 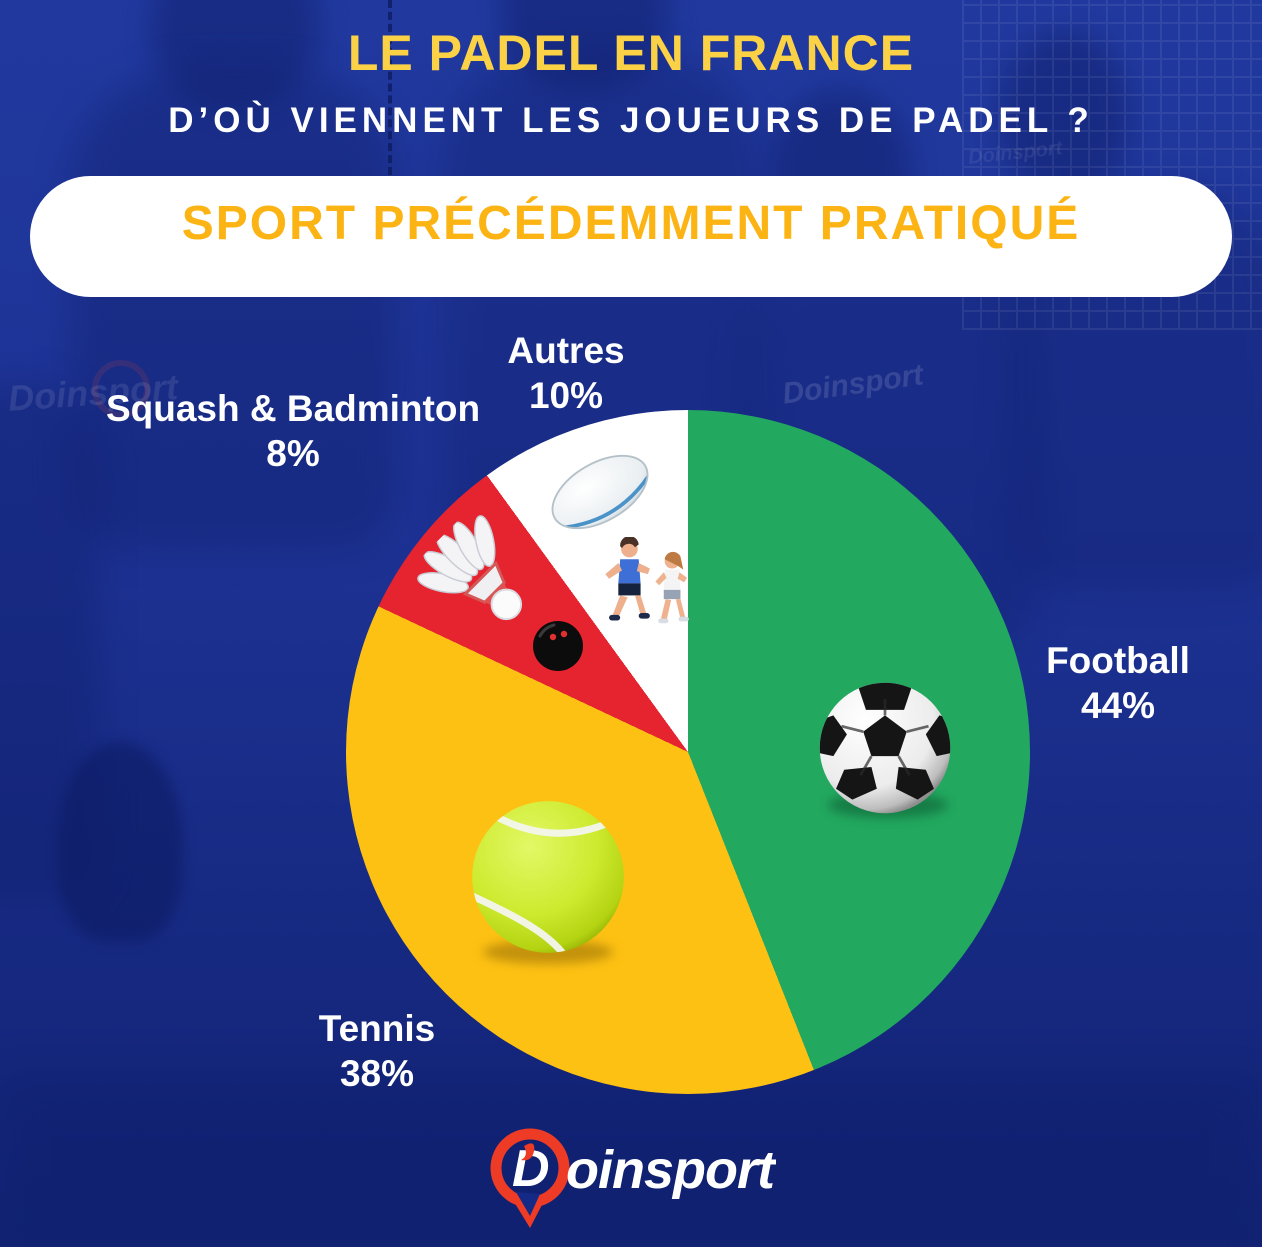 I want to click on pie-label-value: 10%, so click(x=566, y=395).